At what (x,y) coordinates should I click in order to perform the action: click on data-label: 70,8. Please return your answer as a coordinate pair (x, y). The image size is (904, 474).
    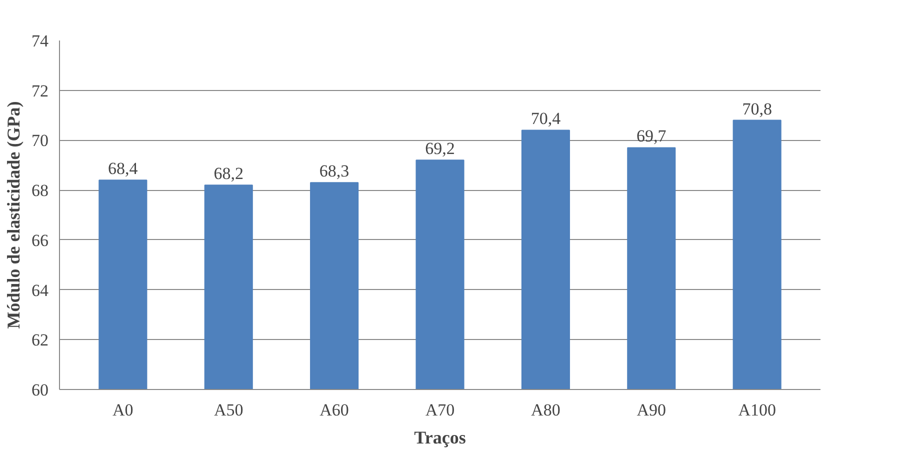
    Looking at the image, I should click on (757, 108).